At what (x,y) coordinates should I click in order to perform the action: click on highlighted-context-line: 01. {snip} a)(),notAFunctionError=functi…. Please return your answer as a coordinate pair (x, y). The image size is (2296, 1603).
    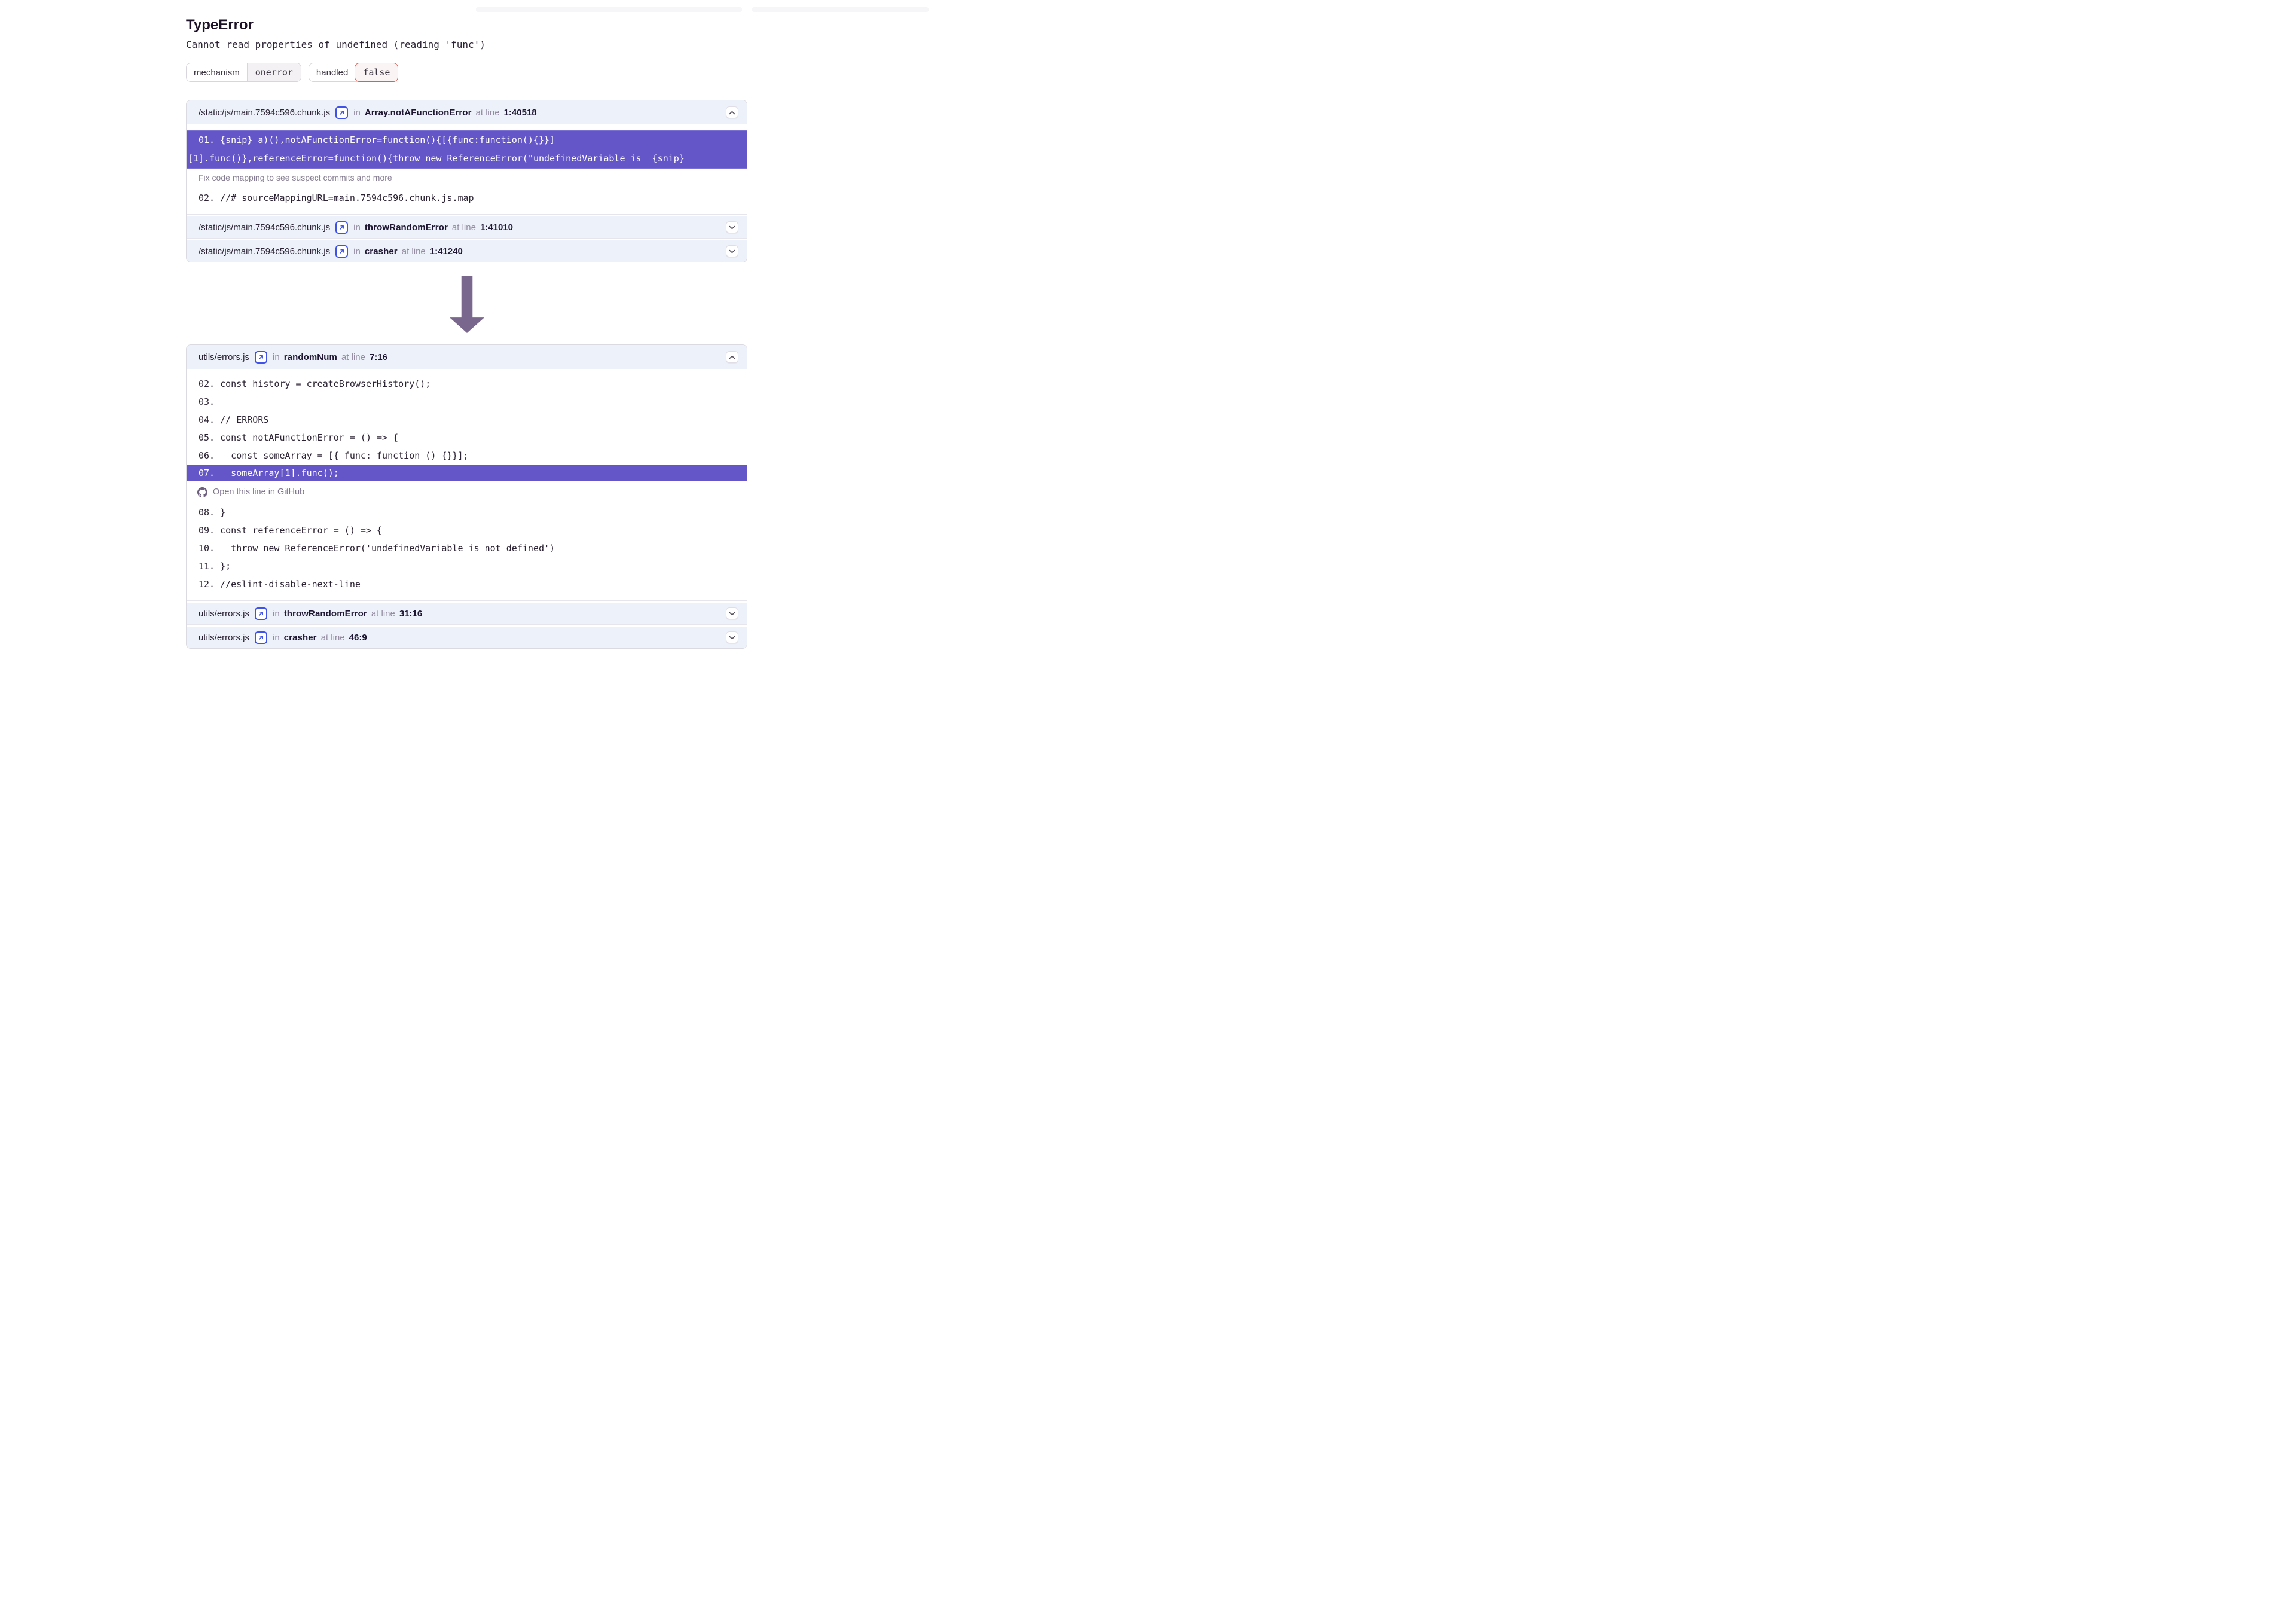
    Looking at the image, I should click on (467, 149).